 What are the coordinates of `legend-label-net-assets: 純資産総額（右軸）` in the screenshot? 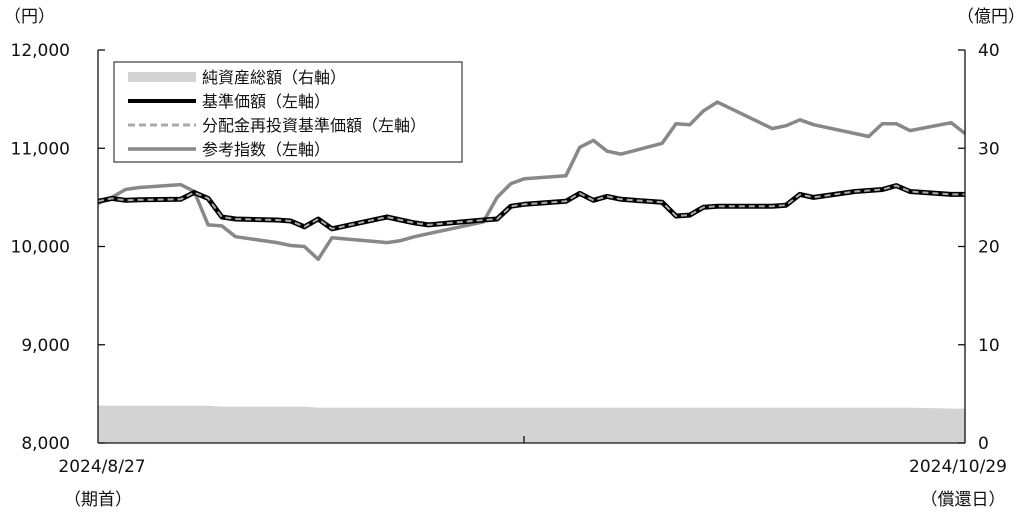 It's located at (274, 77).